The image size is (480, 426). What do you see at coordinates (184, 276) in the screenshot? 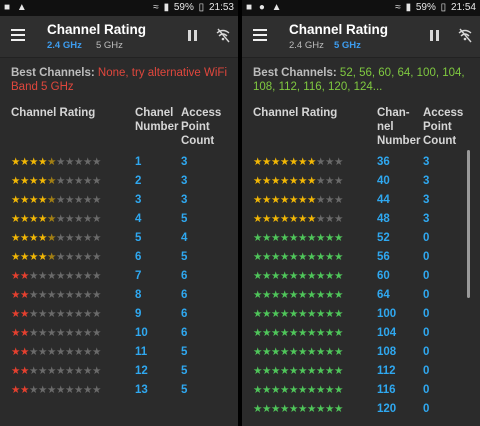
I see `access-point-count: 6` at bounding box center [184, 276].